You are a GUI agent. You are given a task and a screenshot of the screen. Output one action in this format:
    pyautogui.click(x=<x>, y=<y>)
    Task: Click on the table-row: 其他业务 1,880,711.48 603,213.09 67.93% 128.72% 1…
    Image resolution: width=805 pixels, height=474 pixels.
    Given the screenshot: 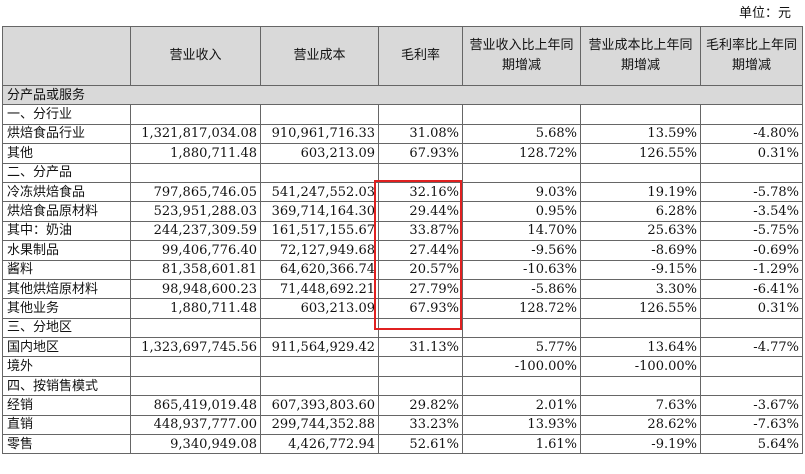 What is the action you would take?
    pyautogui.click(x=402, y=308)
    